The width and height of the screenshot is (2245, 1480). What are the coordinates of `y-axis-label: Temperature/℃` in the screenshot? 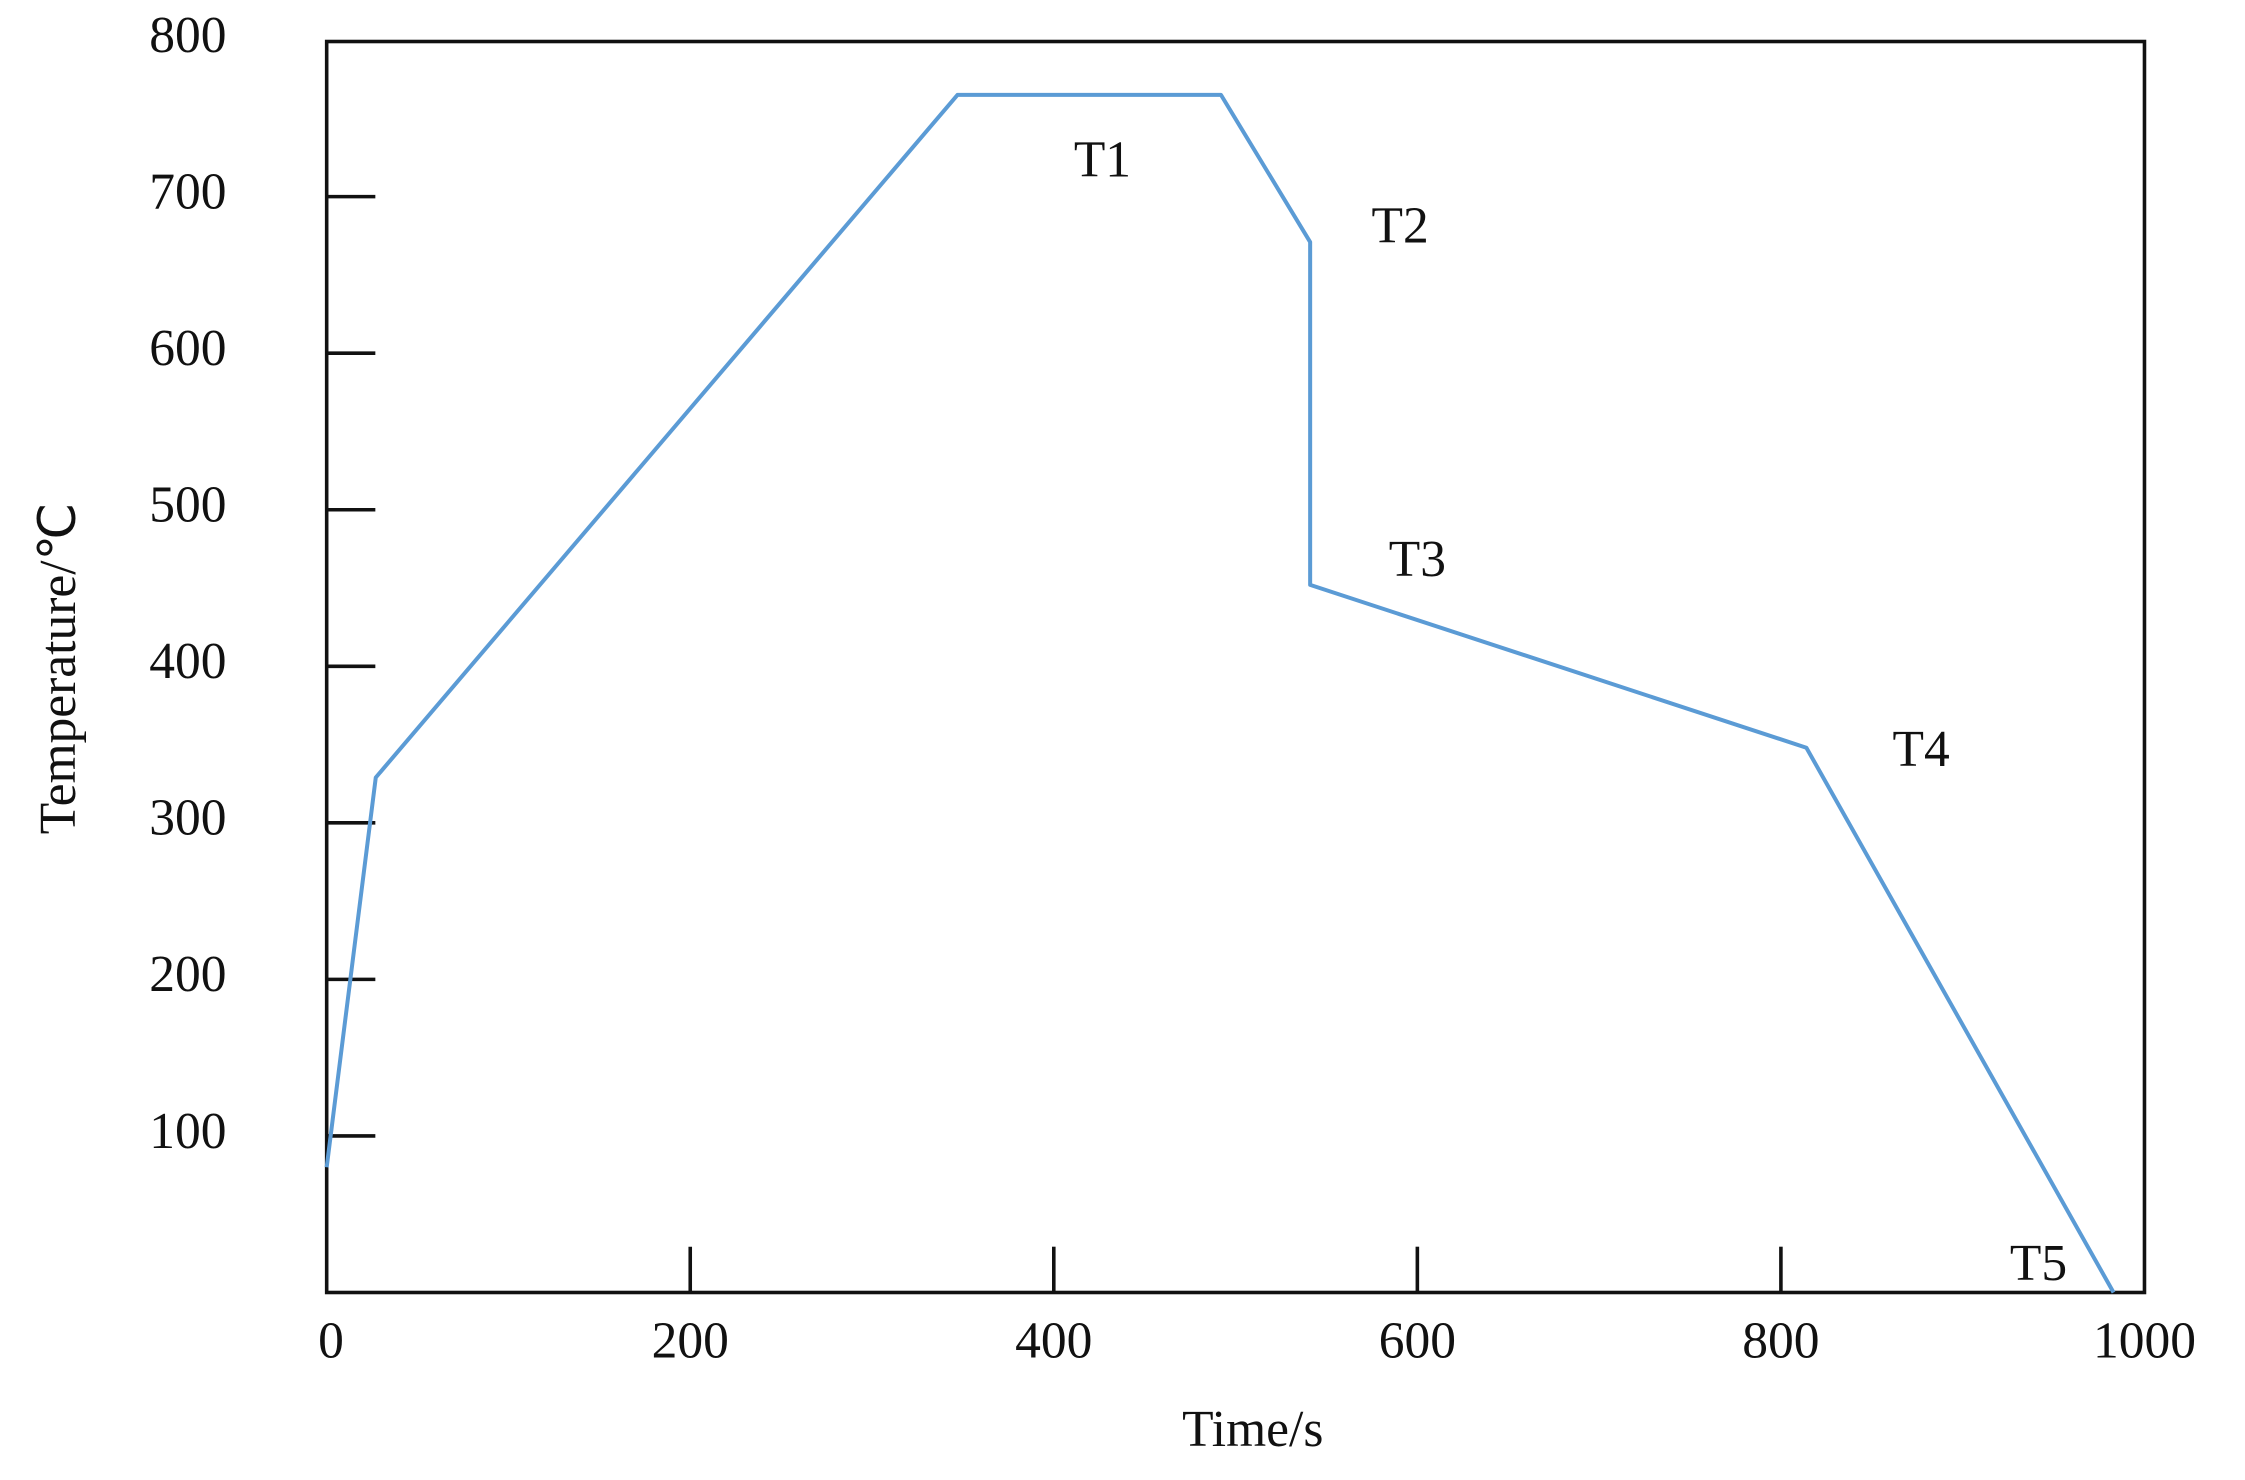 It's located at (58, 669).